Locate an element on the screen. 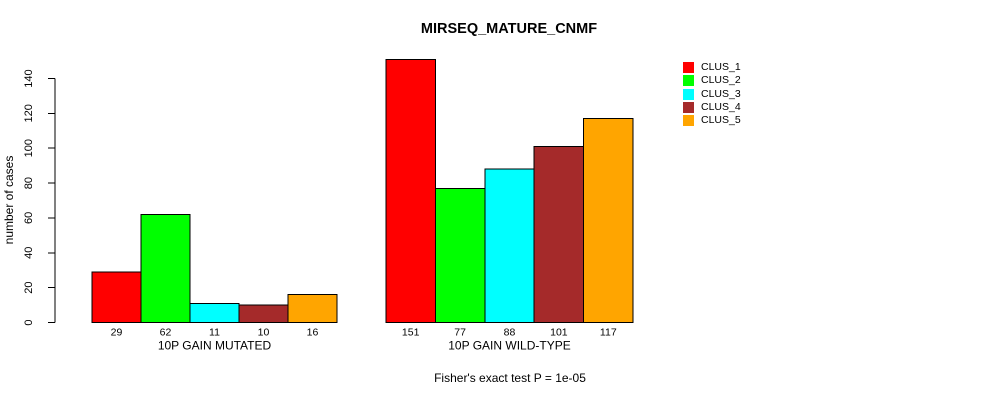 The height and width of the screenshot is (400, 990). y-tick-label: 100 is located at coordinates (29, 148).